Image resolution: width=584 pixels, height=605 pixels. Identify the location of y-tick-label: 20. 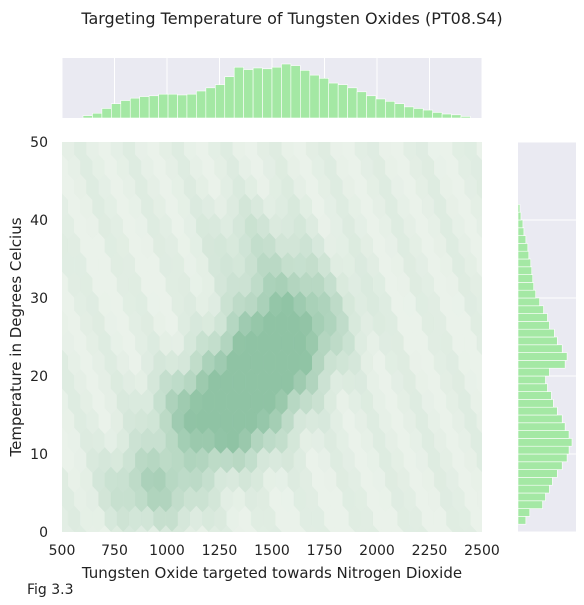
(39, 377).